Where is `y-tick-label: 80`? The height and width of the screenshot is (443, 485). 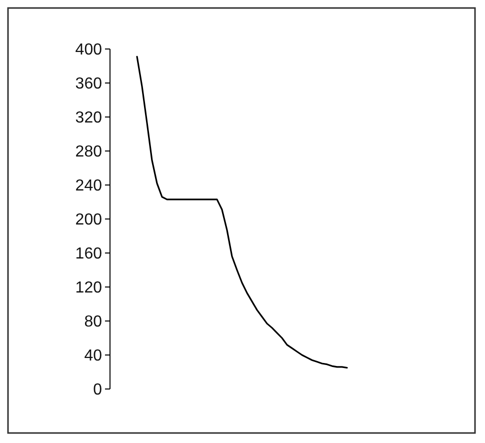 y-tick-label: 80 is located at coordinates (93, 322).